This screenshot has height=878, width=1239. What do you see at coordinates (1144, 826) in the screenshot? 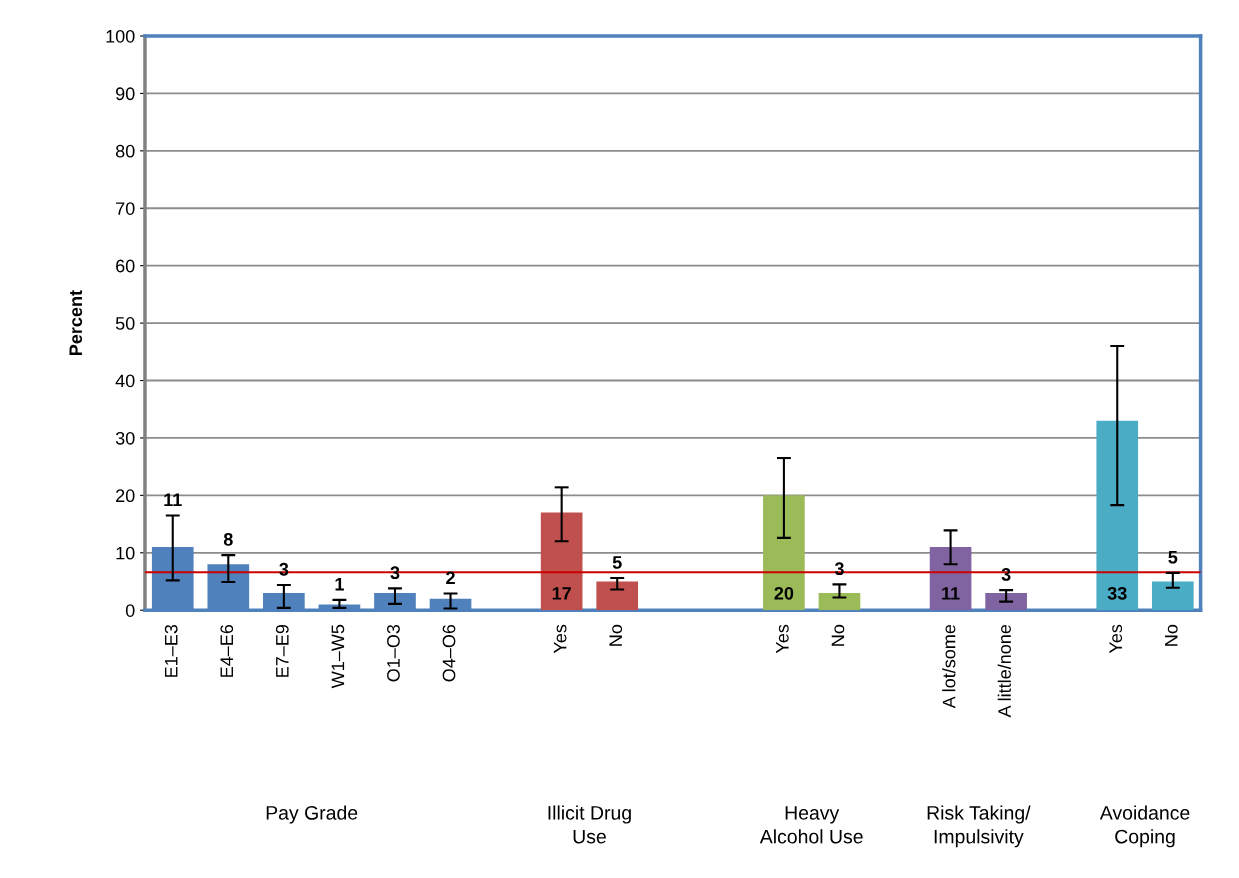
I see `text: Avoidance Coping` at bounding box center [1144, 826].